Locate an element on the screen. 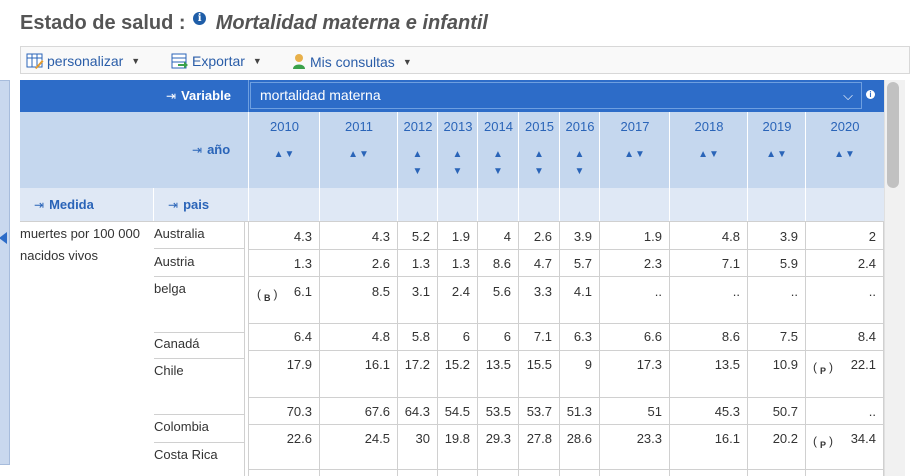 Image resolution: width=918 pixels, height=476 pixels. table-cell: 50.7 is located at coordinates (785, 411).